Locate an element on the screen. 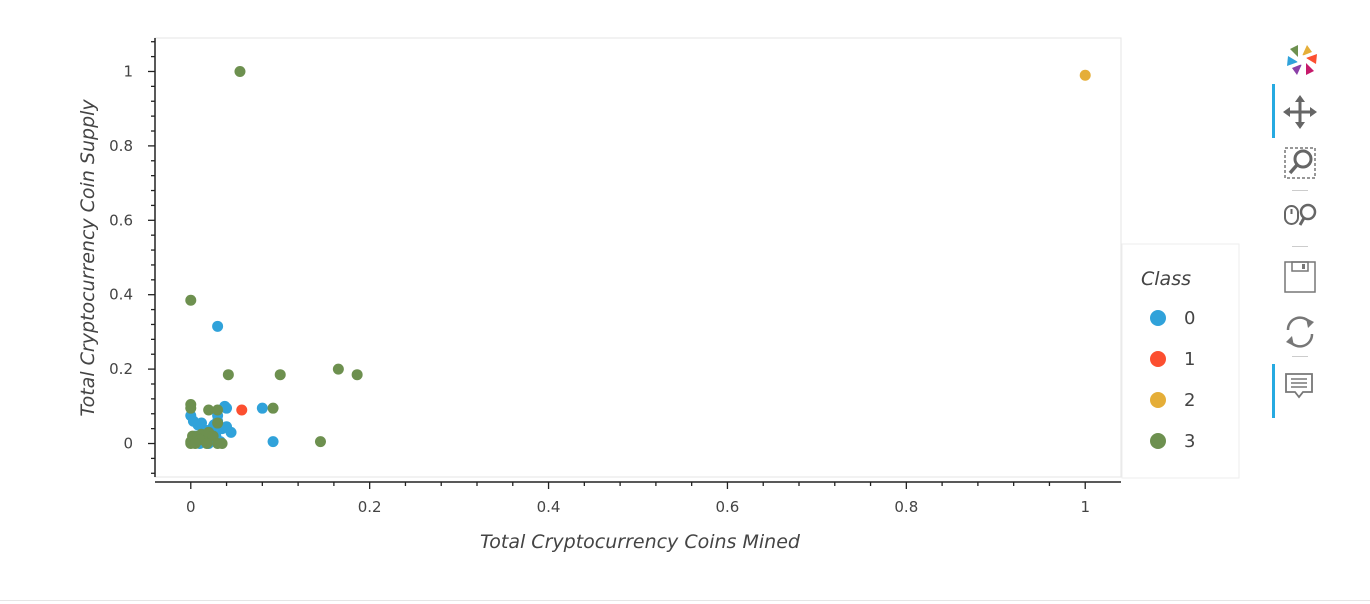 The height and width of the screenshot is (604, 1370). wheel-zoom-tool is located at coordinates (1300, 216).